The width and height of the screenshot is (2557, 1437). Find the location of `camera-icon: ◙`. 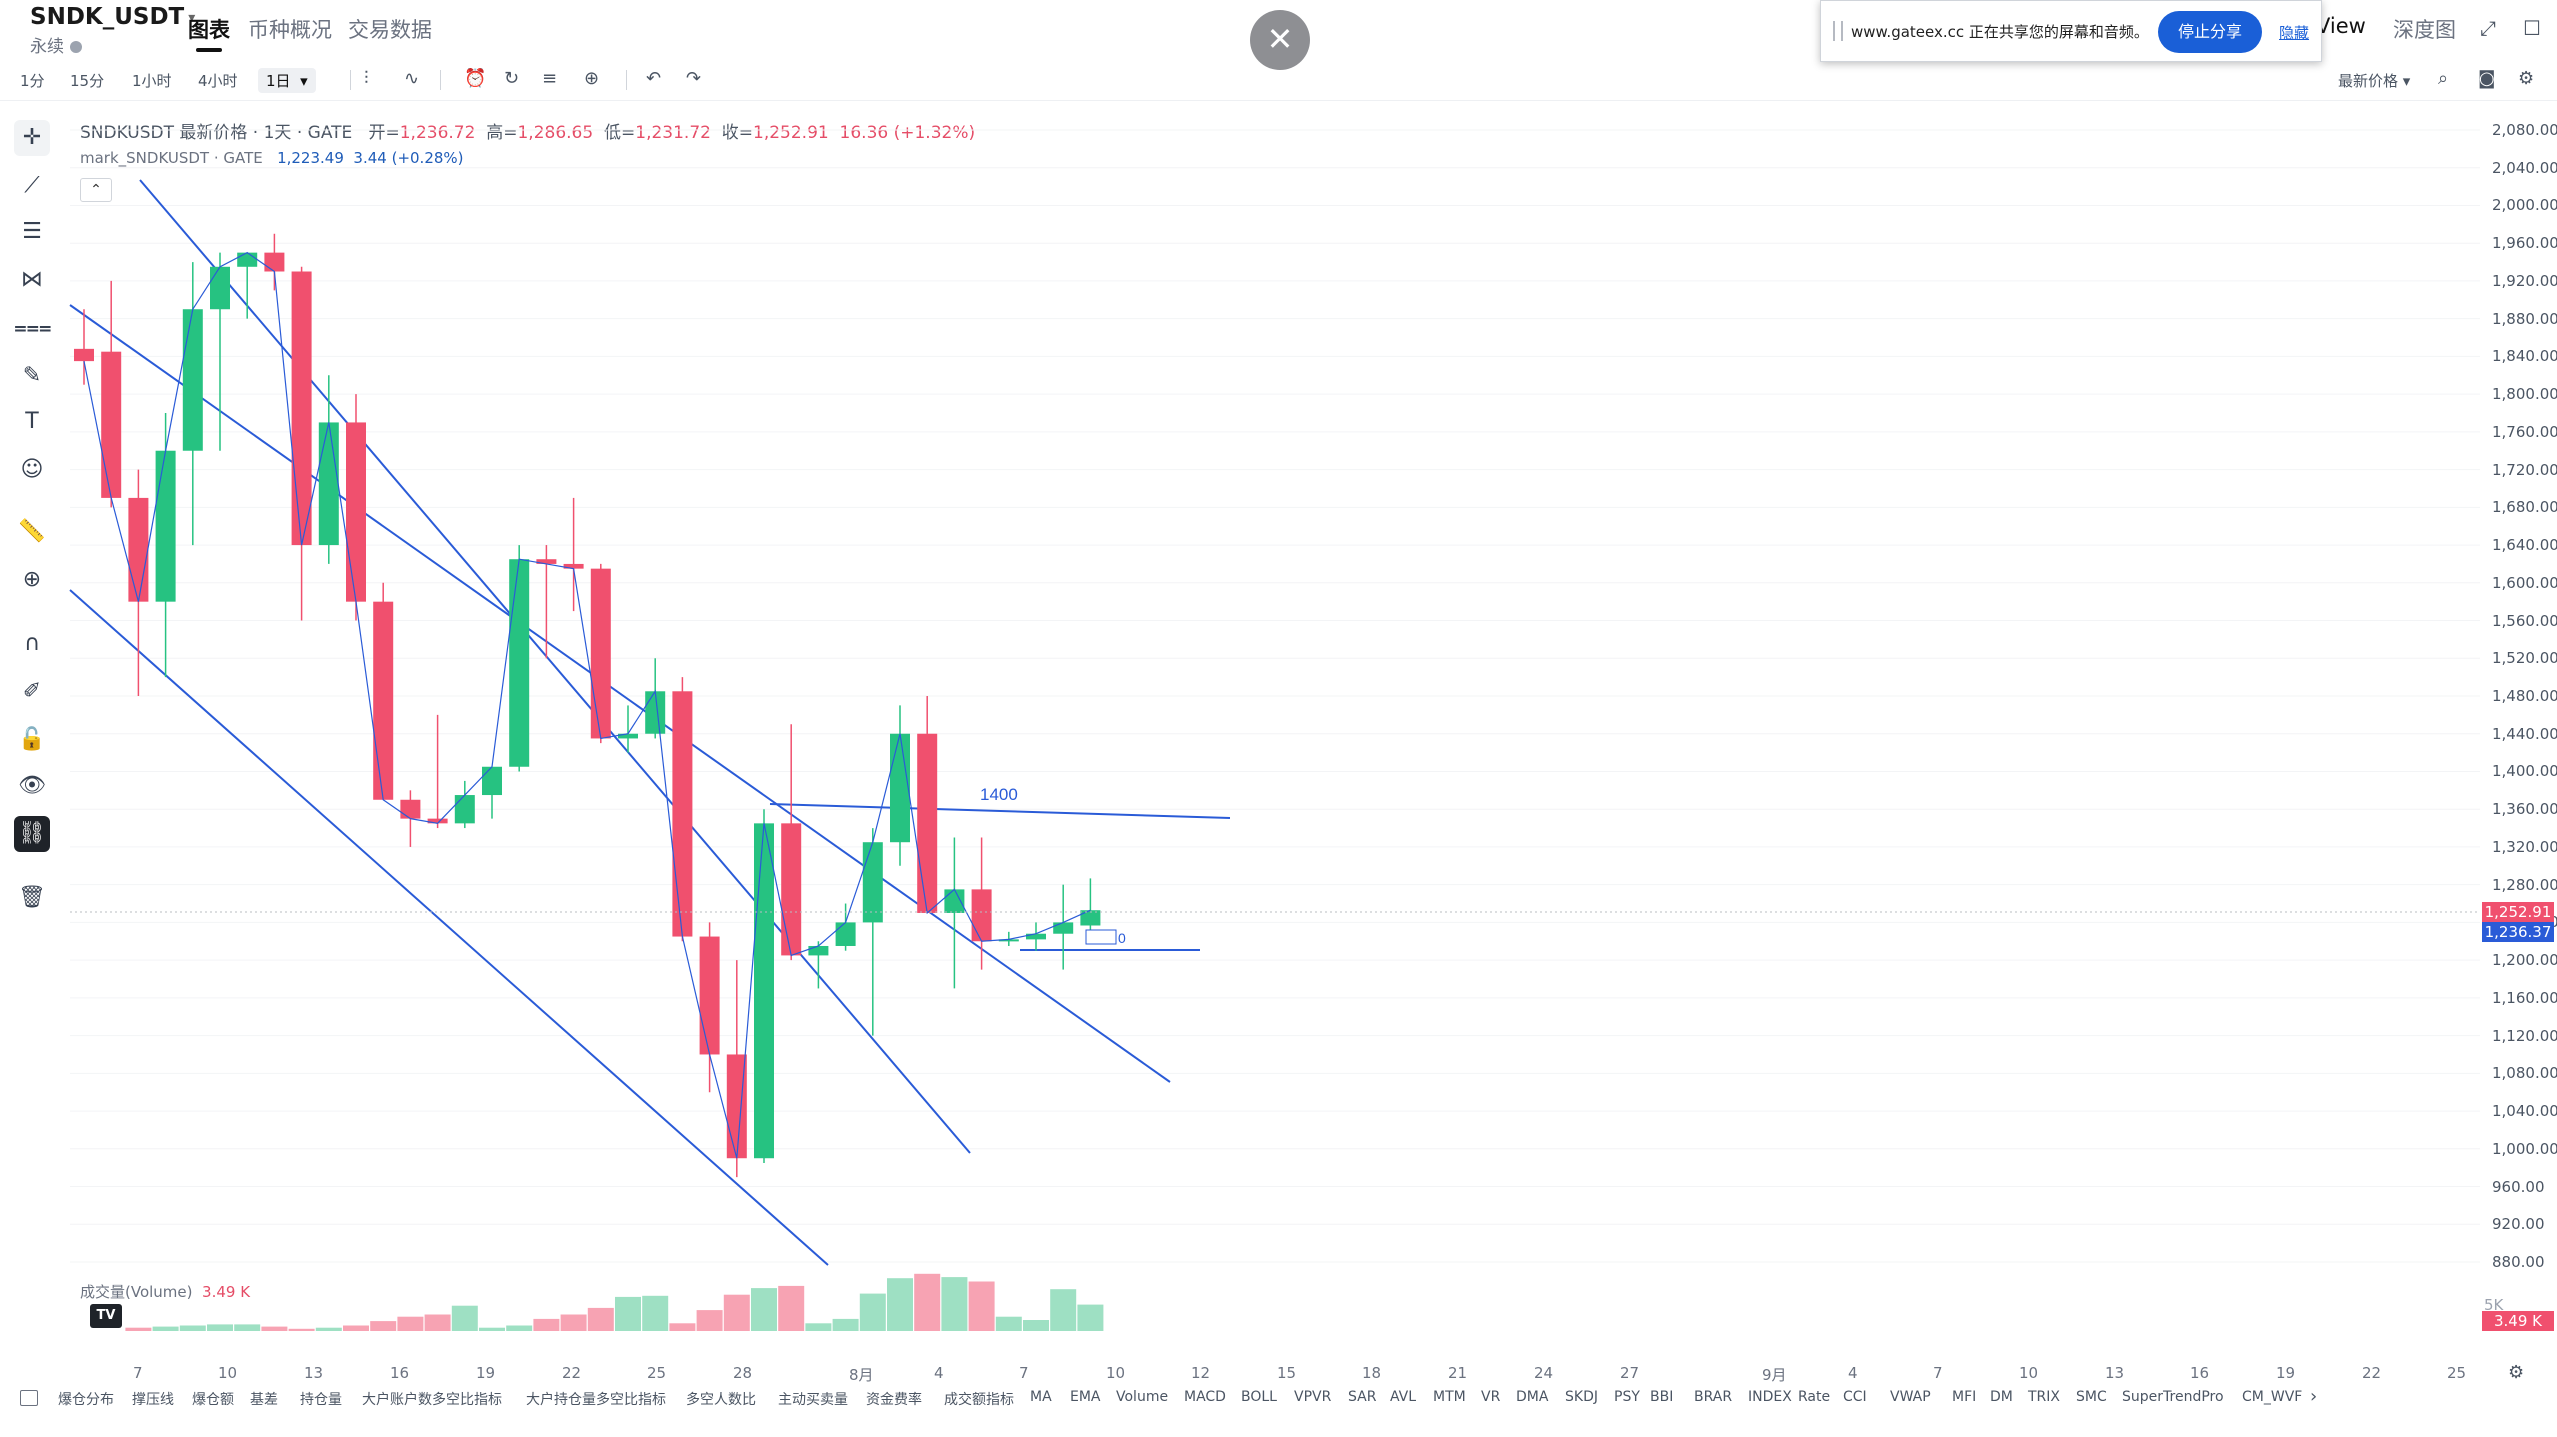

camera-icon: ◙ is located at coordinates (2487, 78).